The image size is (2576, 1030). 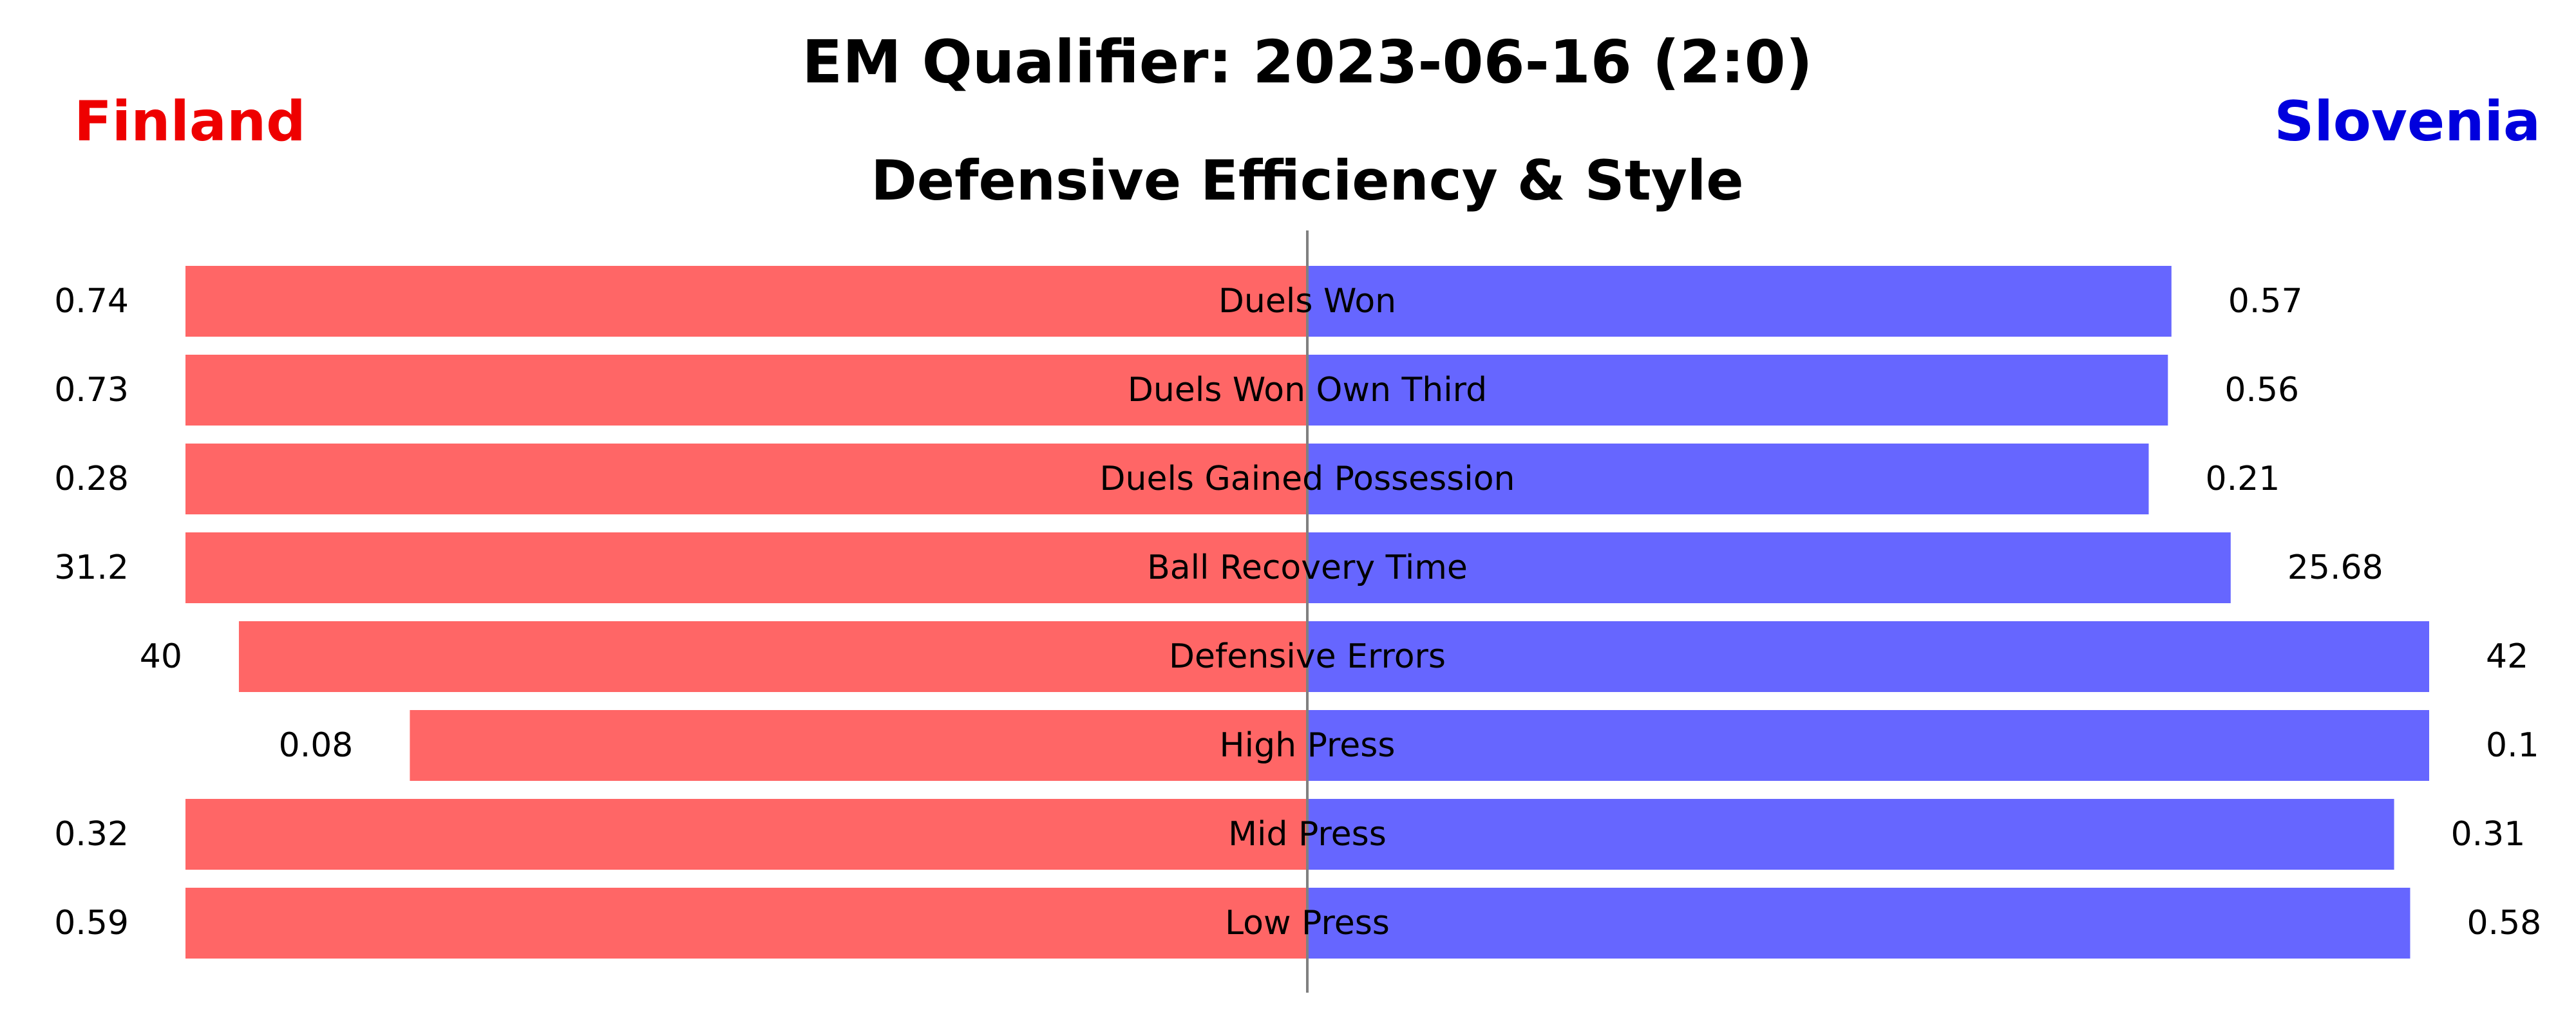 What do you see at coordinates (1307, 301) in the screenshot?
I see `category-label-0: Duels Won` at bounding box center [1307, 301].